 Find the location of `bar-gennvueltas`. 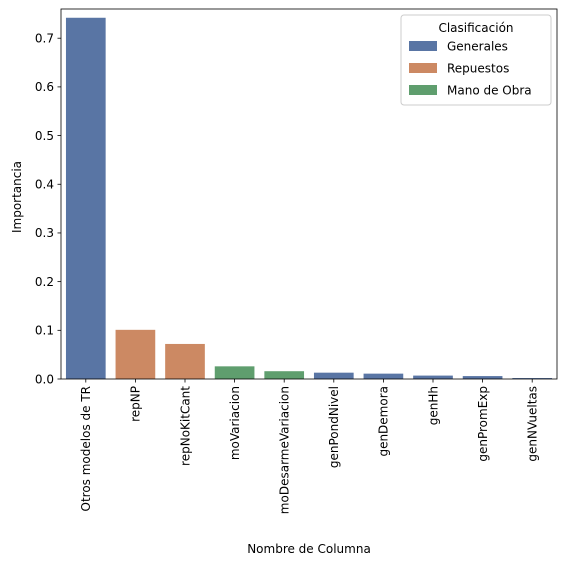

bar-gennvueltas is located at coordinates (532, 378).